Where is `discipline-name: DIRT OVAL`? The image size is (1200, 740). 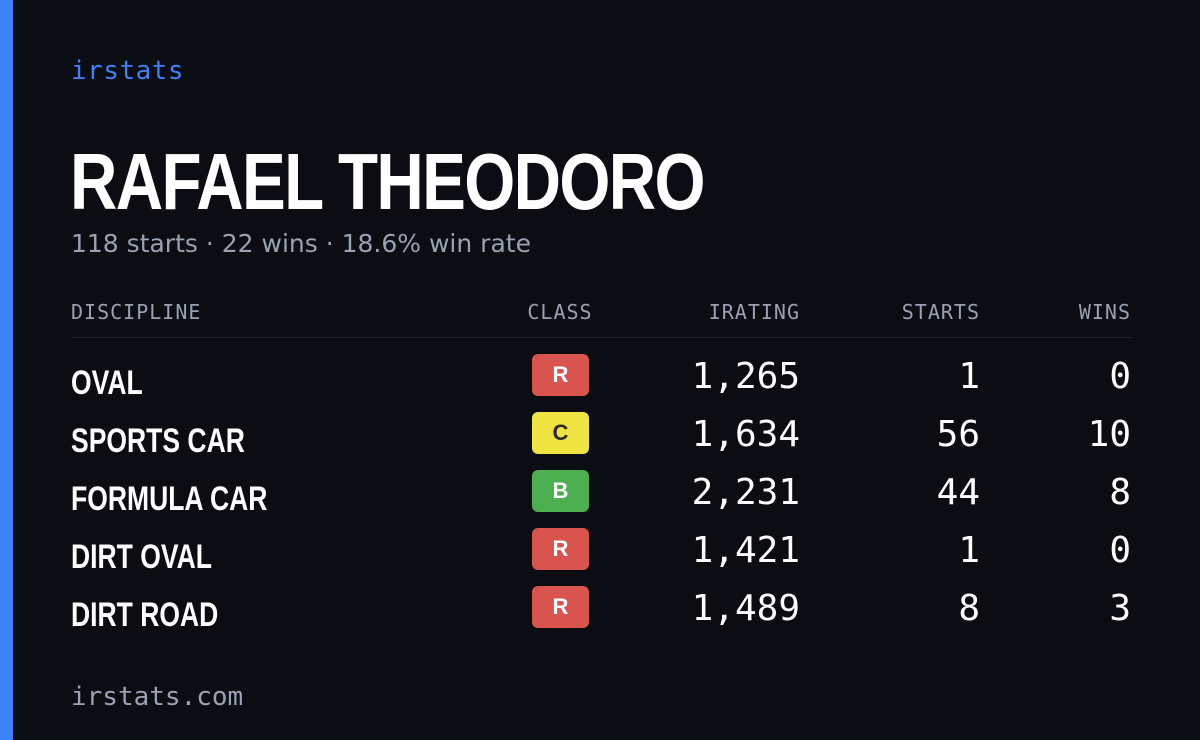 discipline-name: DIRT OVAL is located at coordinates (141, 557).